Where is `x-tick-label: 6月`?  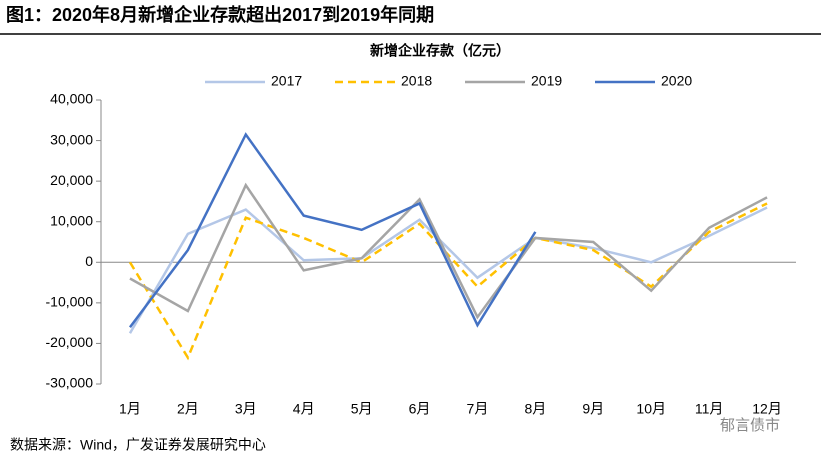
x-tick-label: 6月 is located at coordinates (420, 409).